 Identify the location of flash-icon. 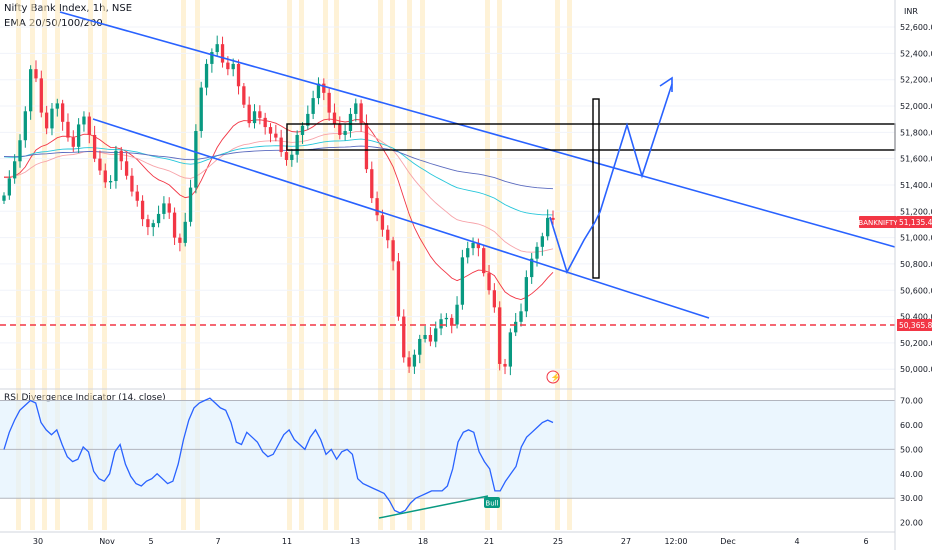
(553, 377).